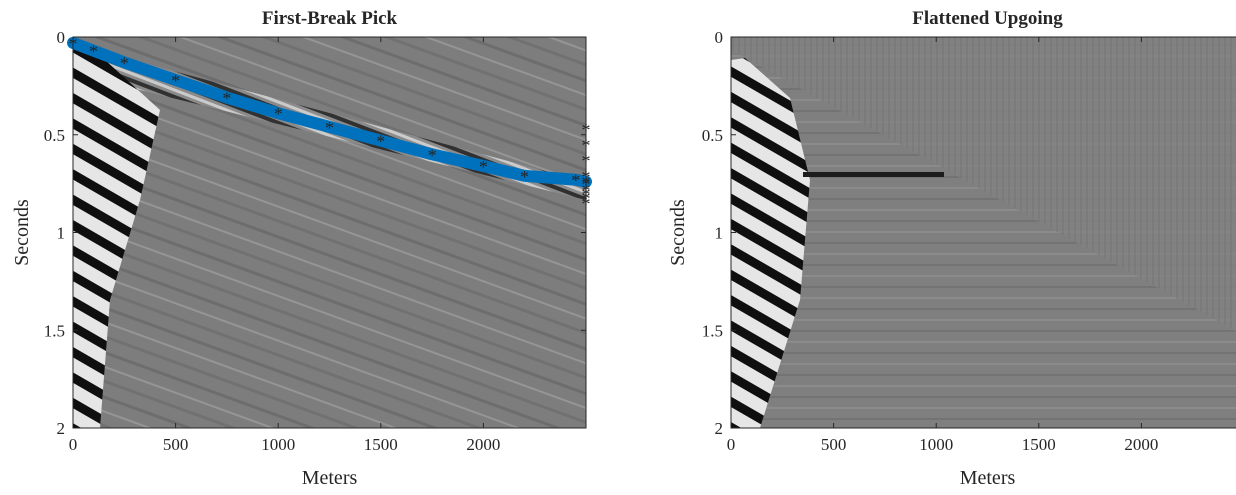 This screenshot has height=495, width=1236. I want to click on chart-title: Flattened Upgoing, so click(987, 18).